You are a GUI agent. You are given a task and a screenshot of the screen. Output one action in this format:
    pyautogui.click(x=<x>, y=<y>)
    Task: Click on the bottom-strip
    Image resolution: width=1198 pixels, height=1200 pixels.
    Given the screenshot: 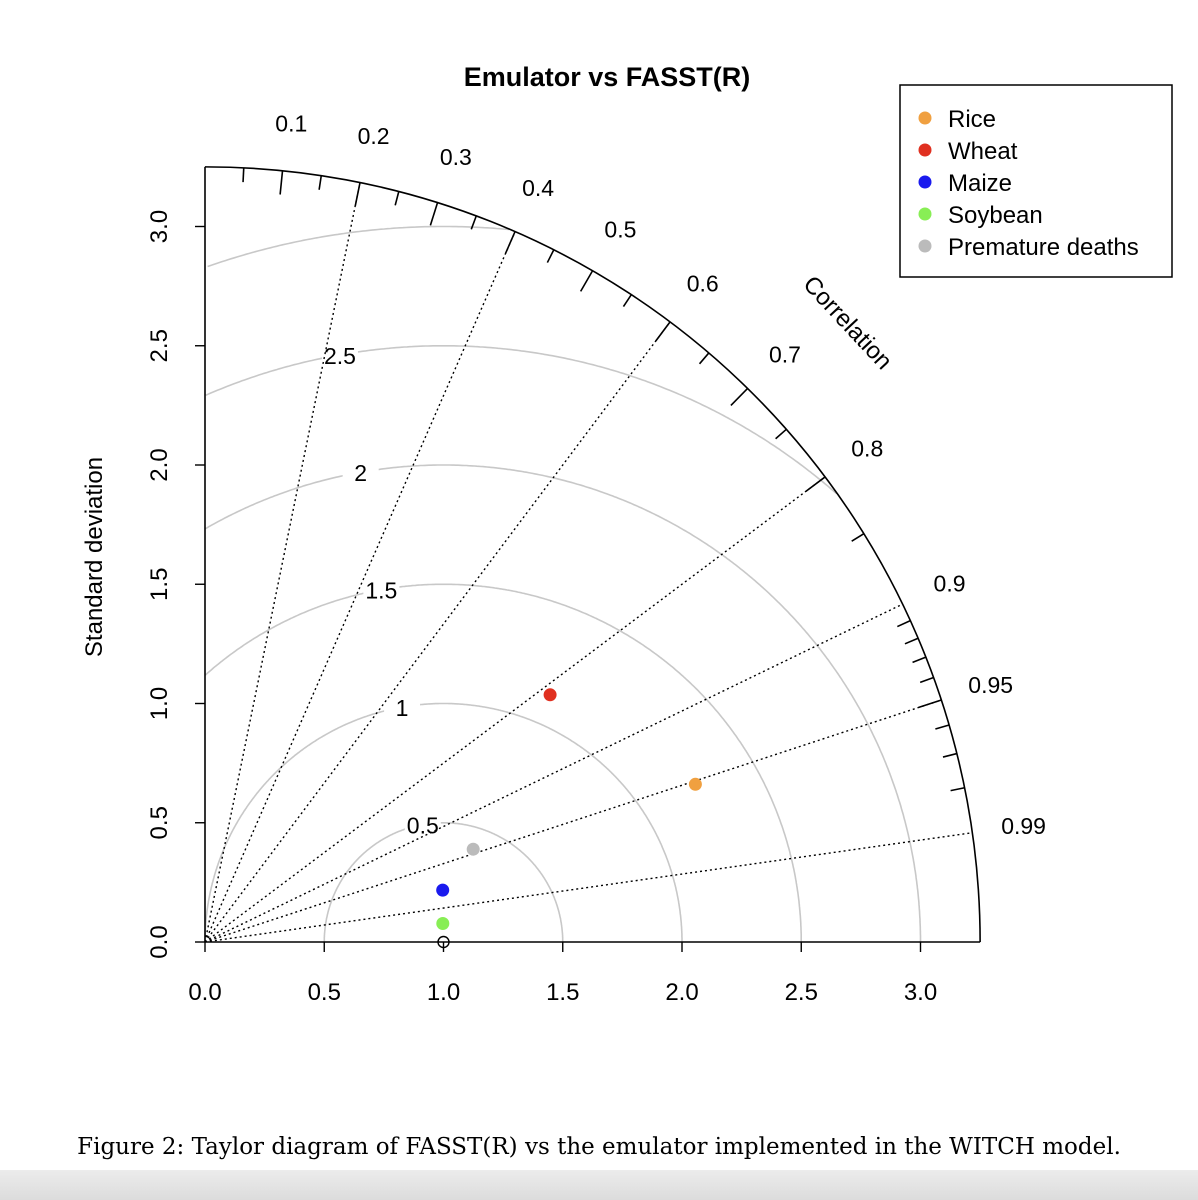 What is the action you would take?
    pyautogui.click(x=599, y=1185)
    